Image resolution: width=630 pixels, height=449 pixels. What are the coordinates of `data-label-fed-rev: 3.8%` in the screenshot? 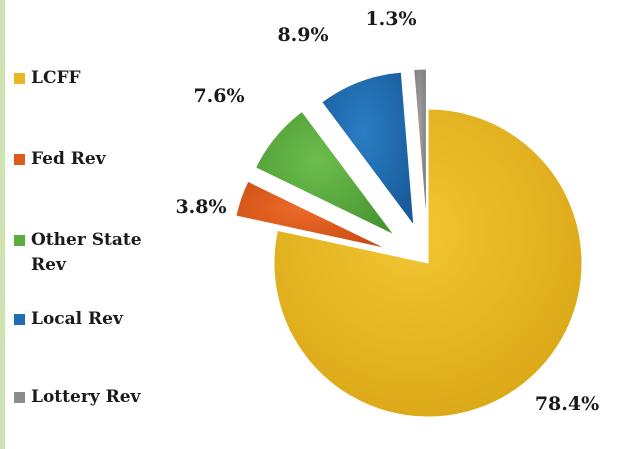 It's located at (200, 207).